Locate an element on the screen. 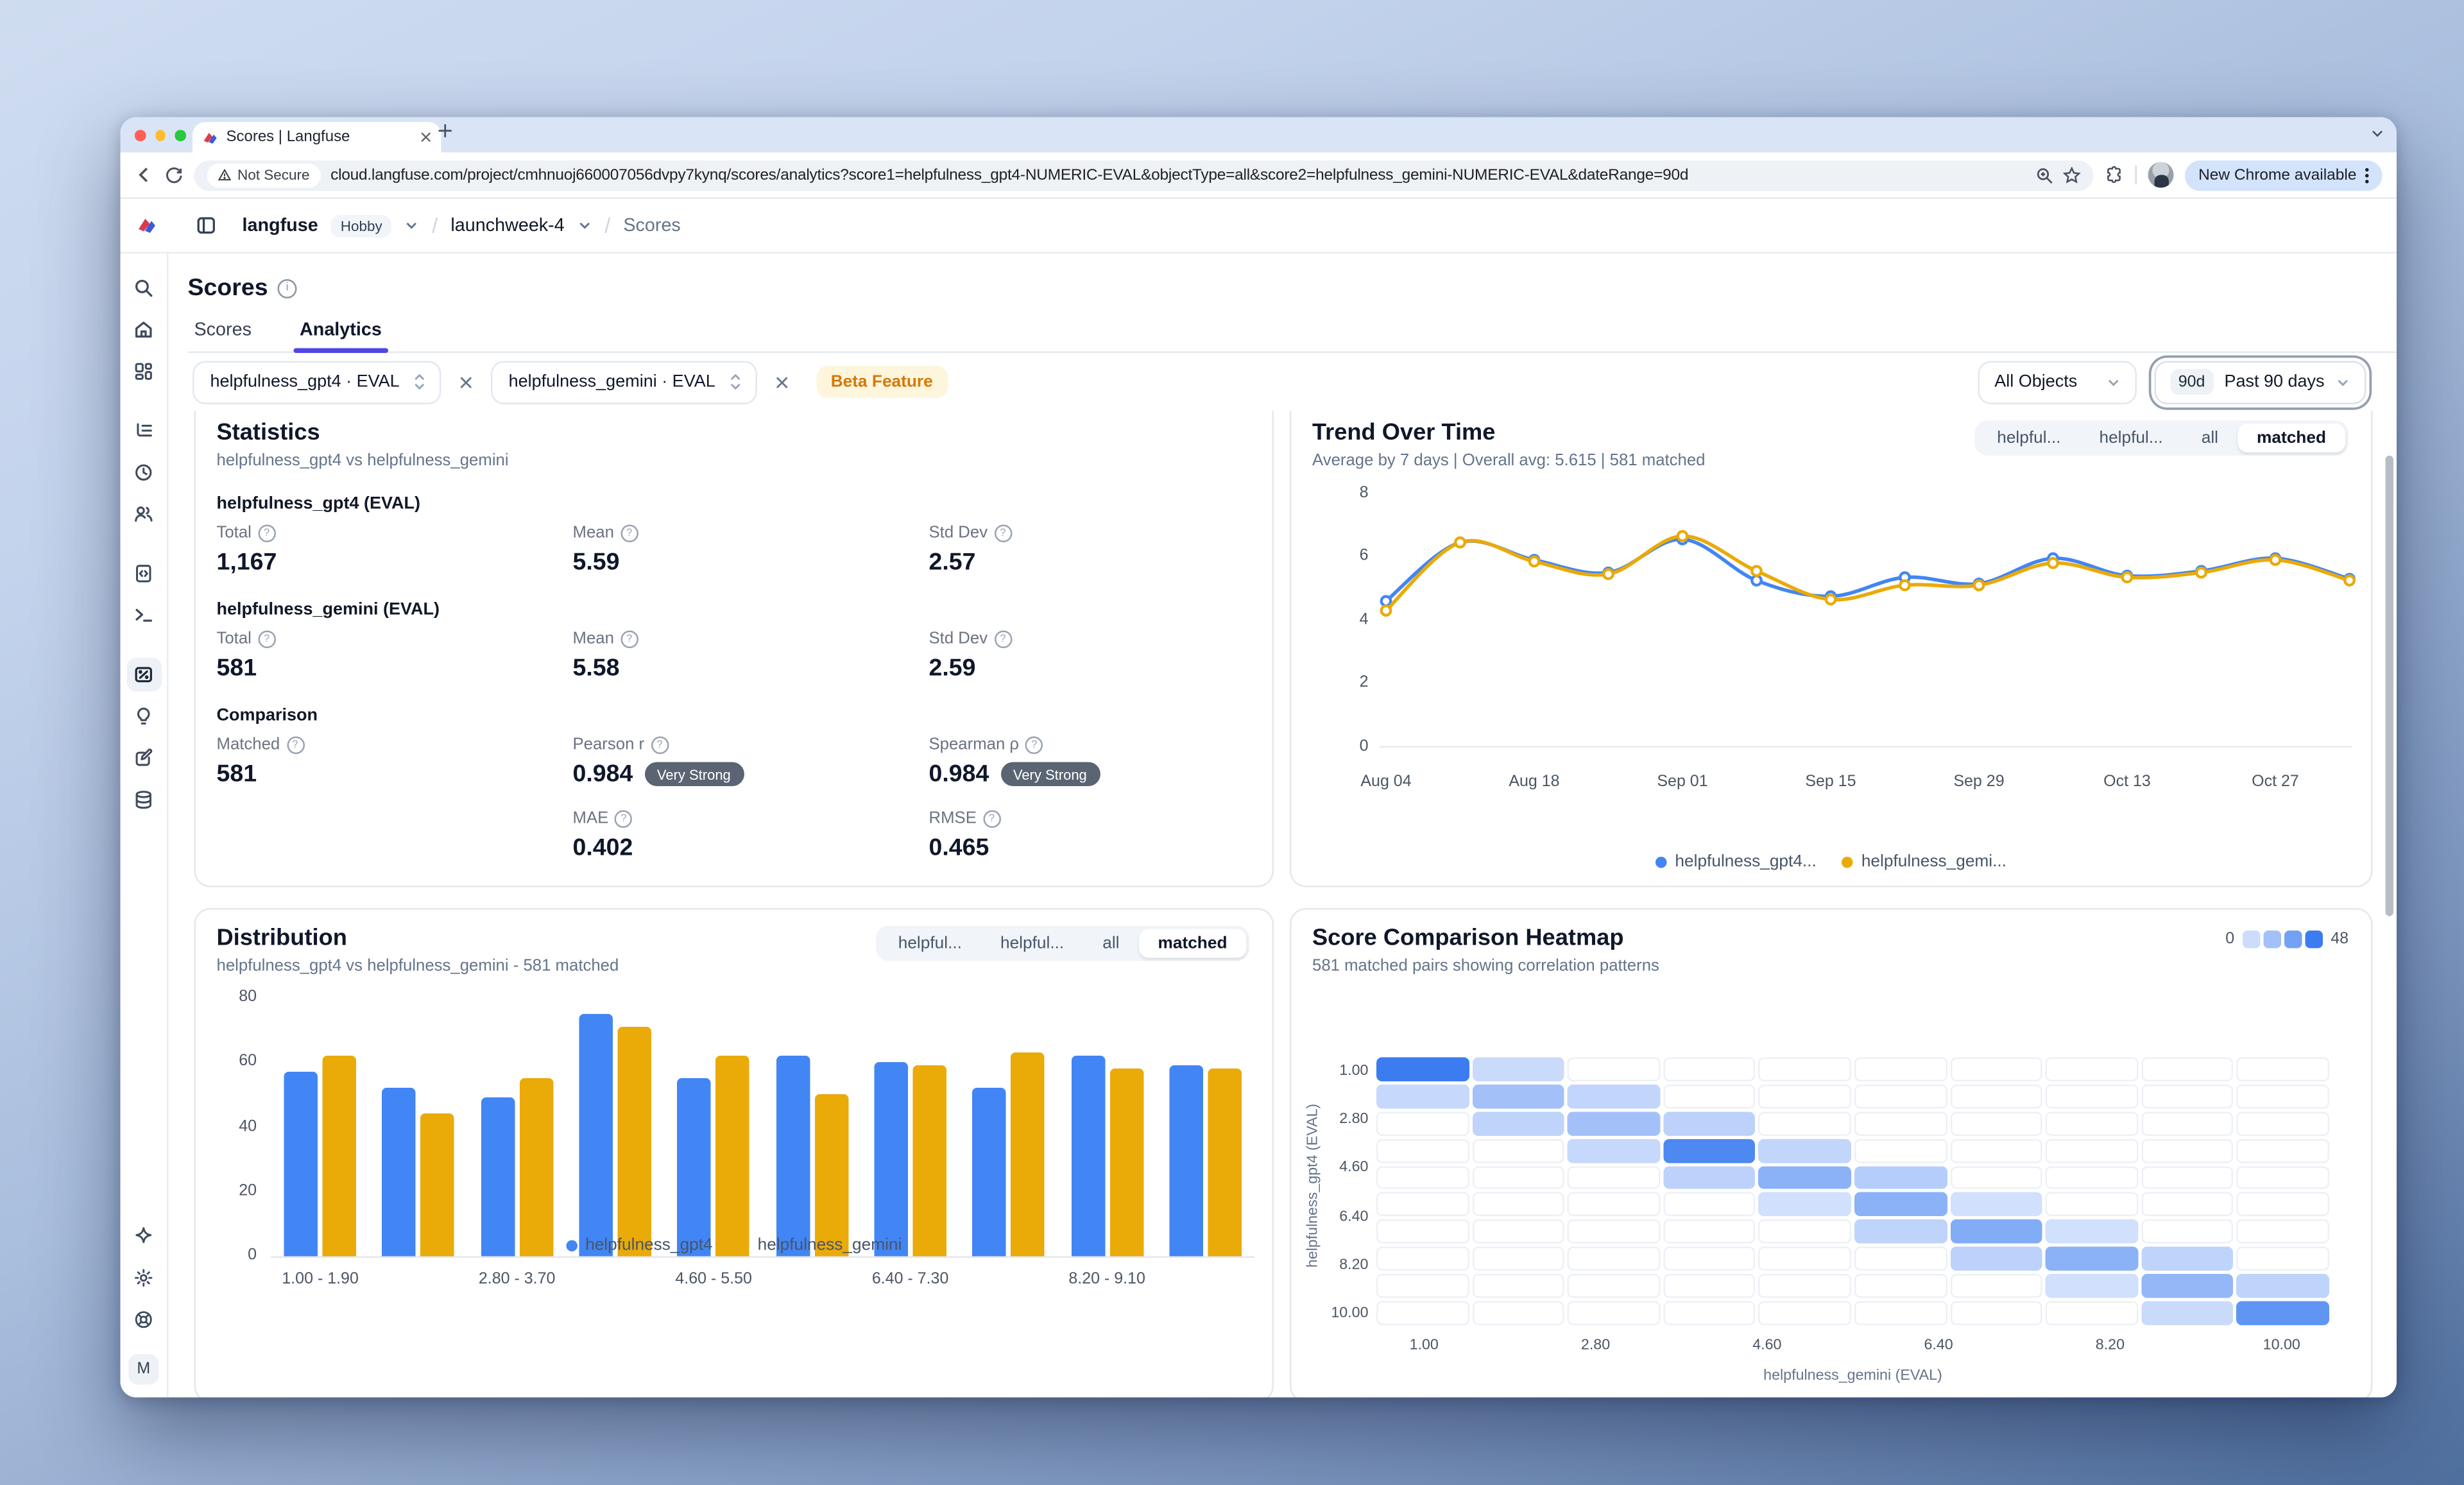 The width and height of the screenshot is (2464, 1485). remove-filter-icon is located at coordinates (782, 382).